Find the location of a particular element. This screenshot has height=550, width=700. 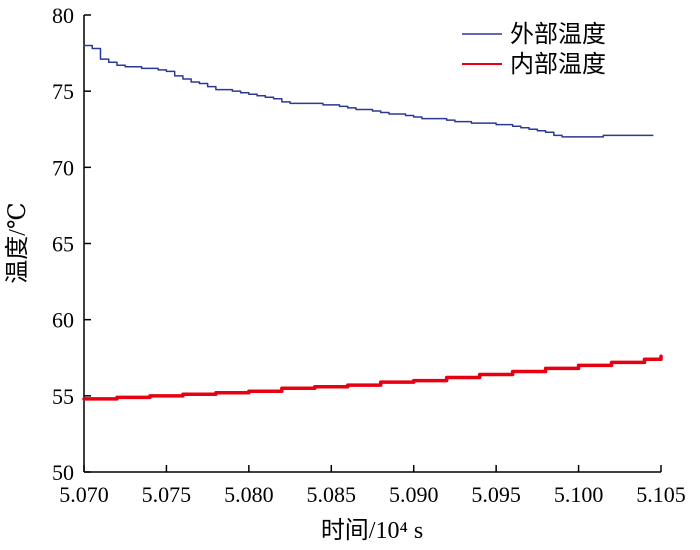

y-tick-label: 80 is located at coordinates (63, 15).